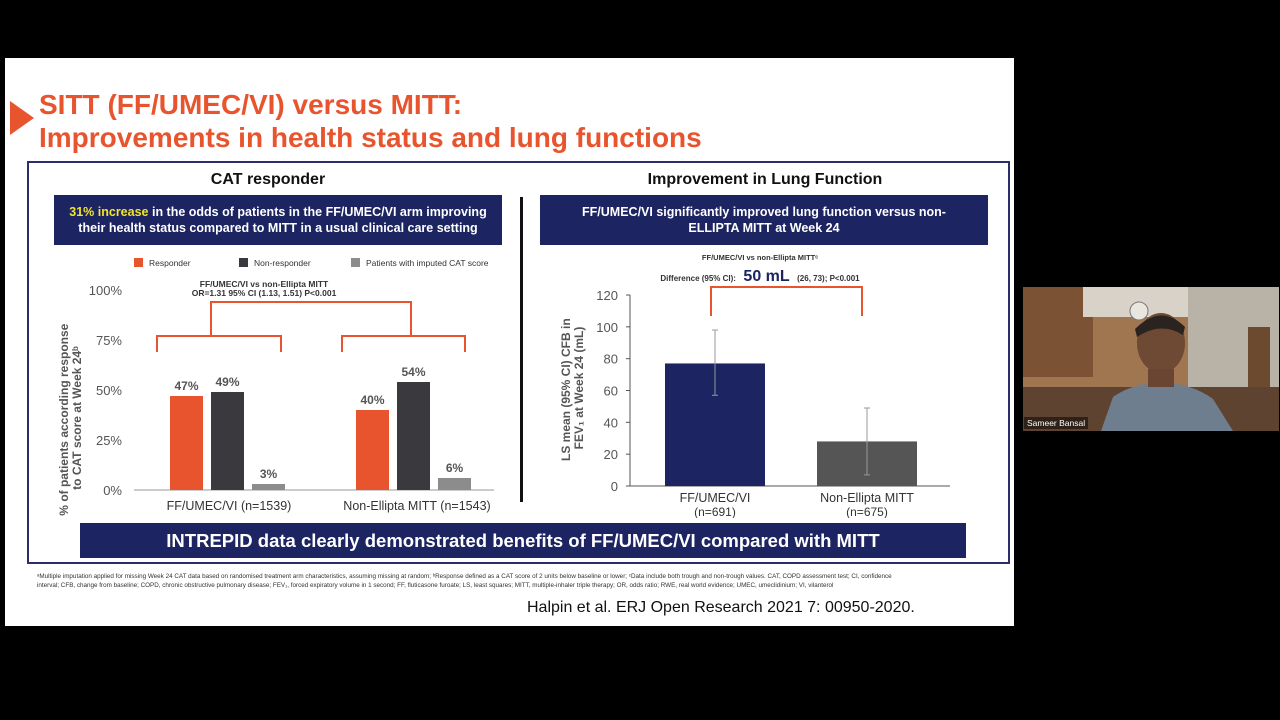 Image resolution: width=1280 pixels, height=720 pixels. I want to click on y-tick-label: 100%, so click(106, 290).